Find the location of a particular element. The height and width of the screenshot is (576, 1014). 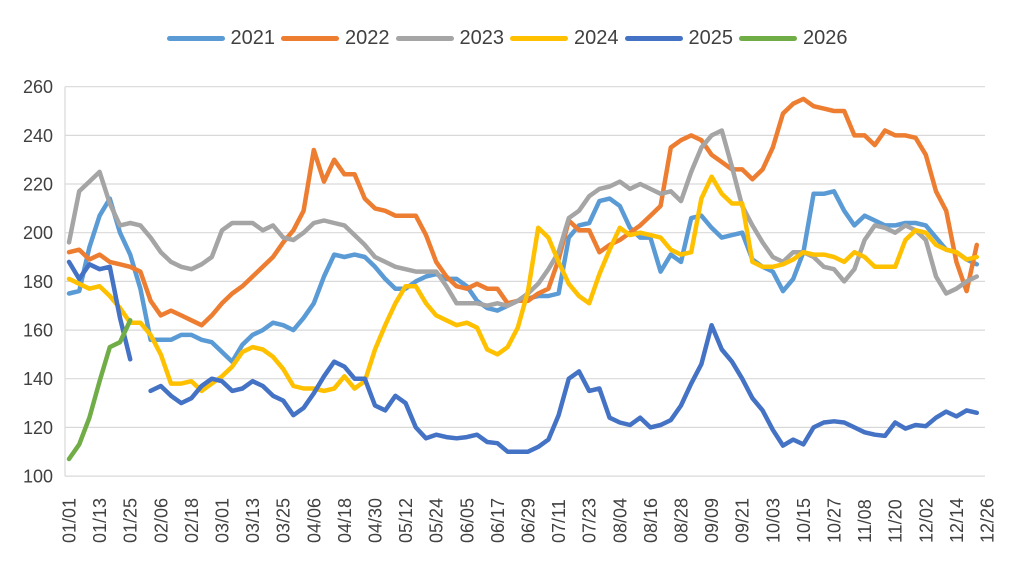

legend-line-swatch-2022 is located at coordinates (310, 38).